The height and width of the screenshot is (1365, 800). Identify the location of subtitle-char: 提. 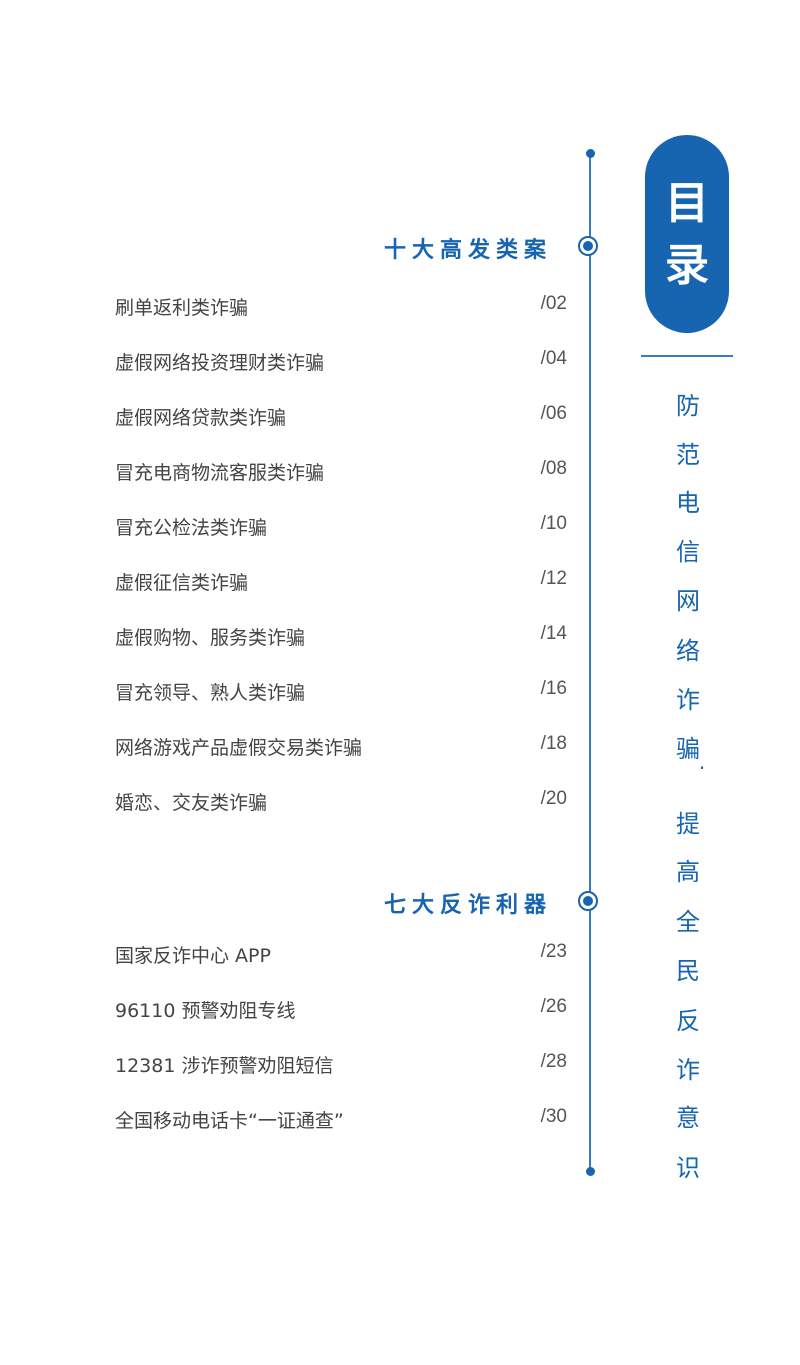
(688, 824).